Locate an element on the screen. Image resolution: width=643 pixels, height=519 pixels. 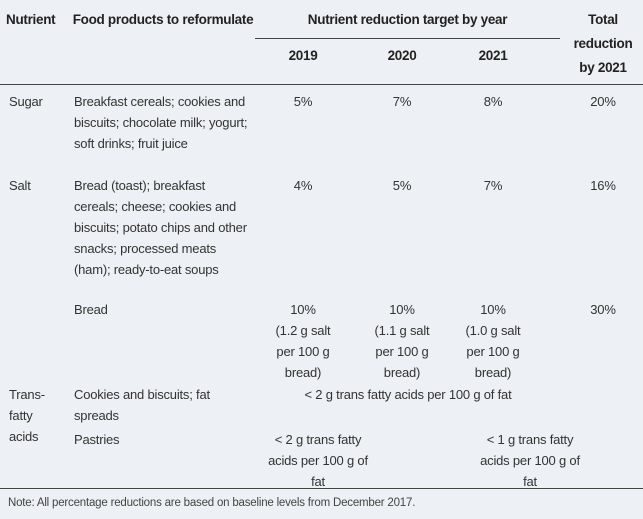
header-food: Food products to reformulate is located at coordinates (163, 19).